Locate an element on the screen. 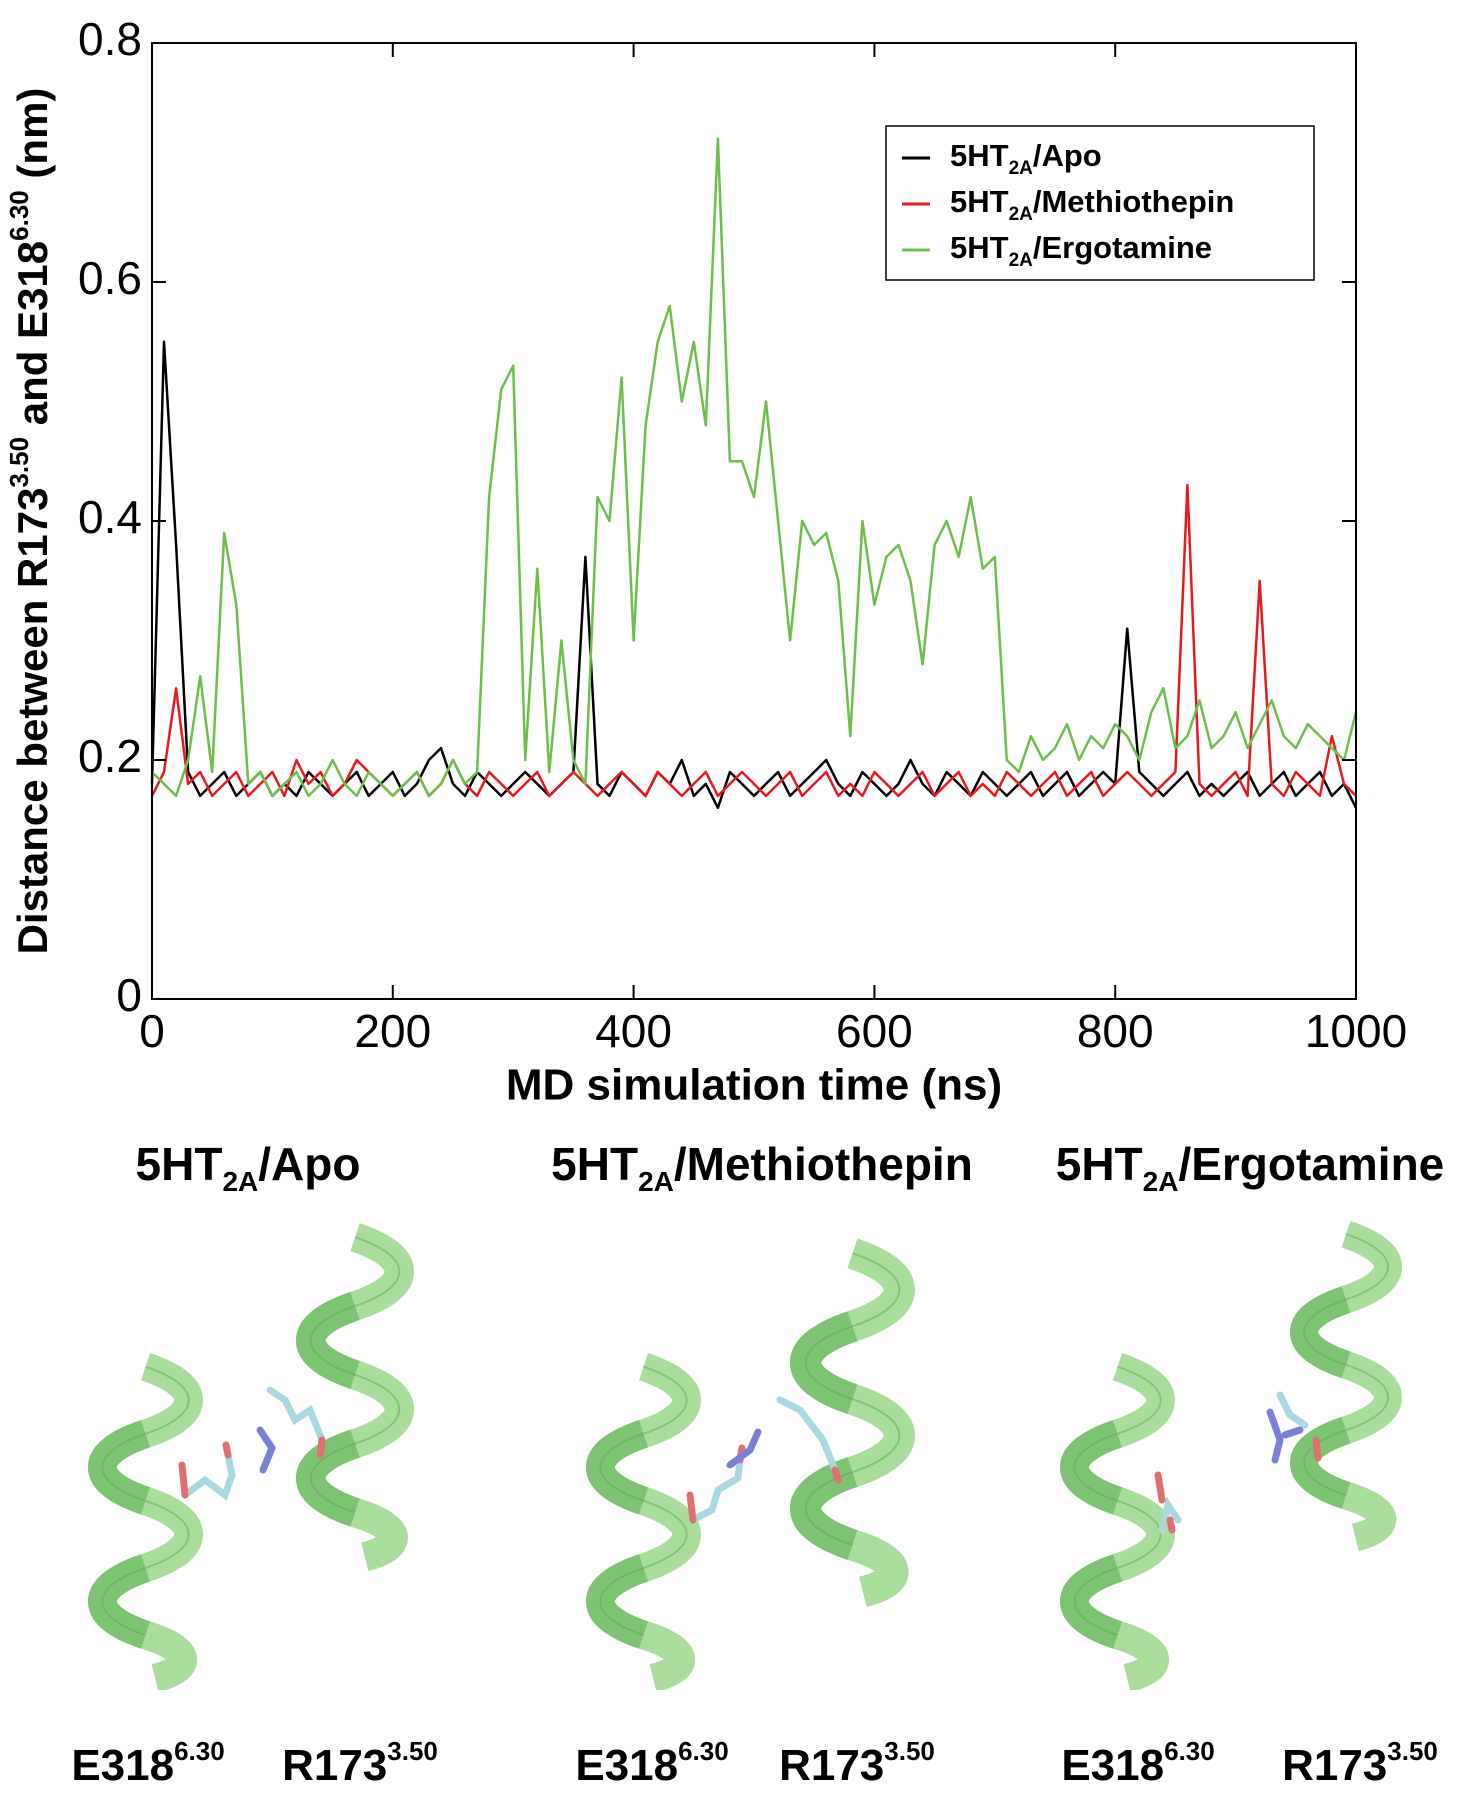 The height and width of the screenshot is (1800, 1480). panel-title-part: /Ergotamine is located at coordinates (1311, 1164).